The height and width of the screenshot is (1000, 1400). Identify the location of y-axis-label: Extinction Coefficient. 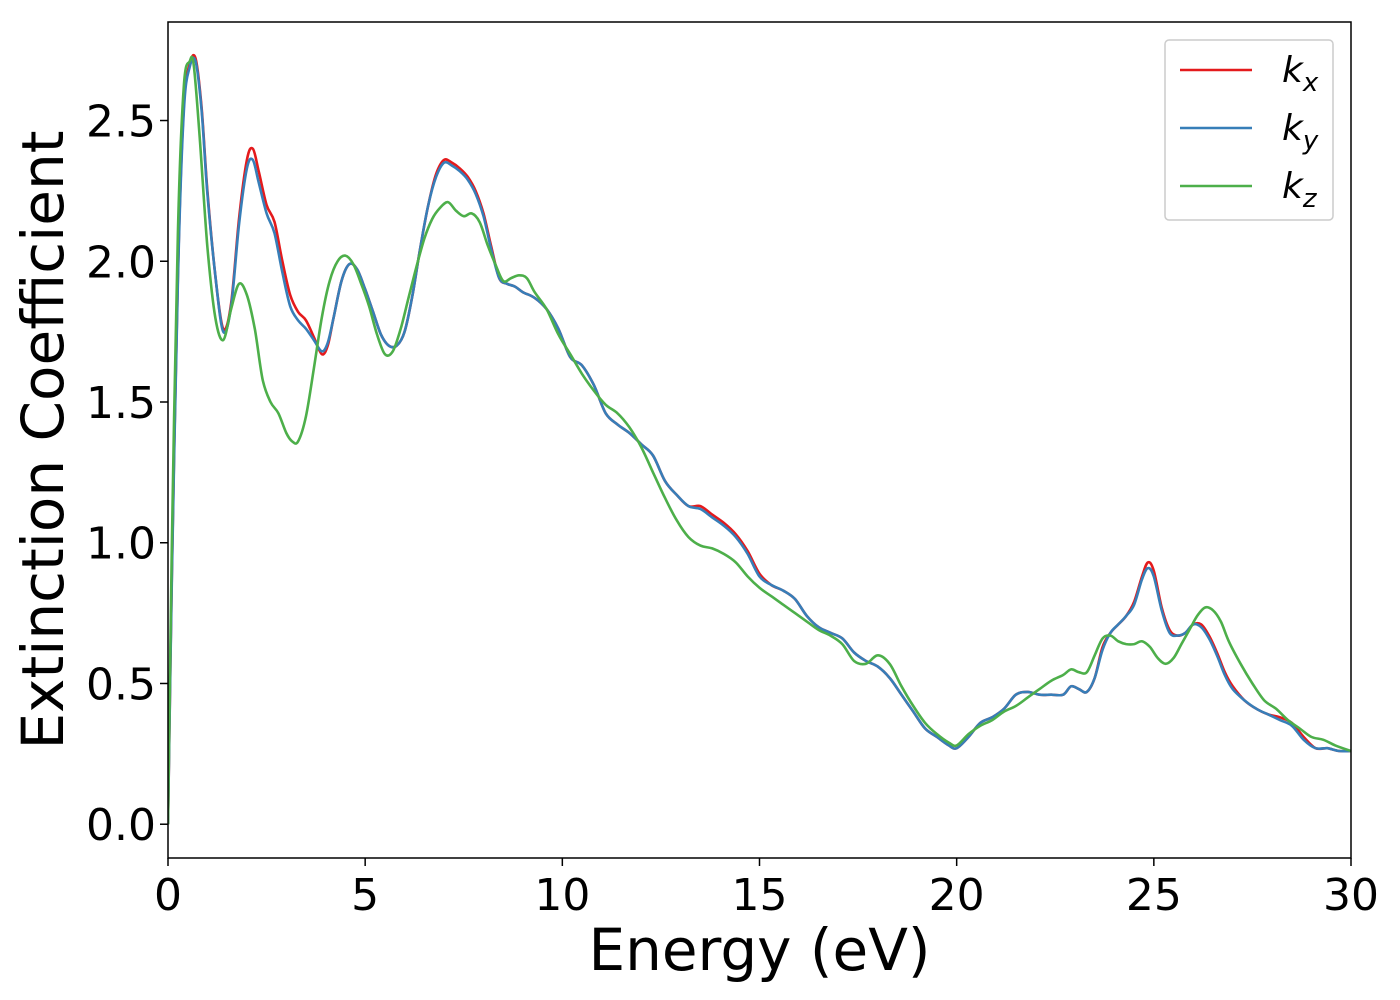
(43, 440).